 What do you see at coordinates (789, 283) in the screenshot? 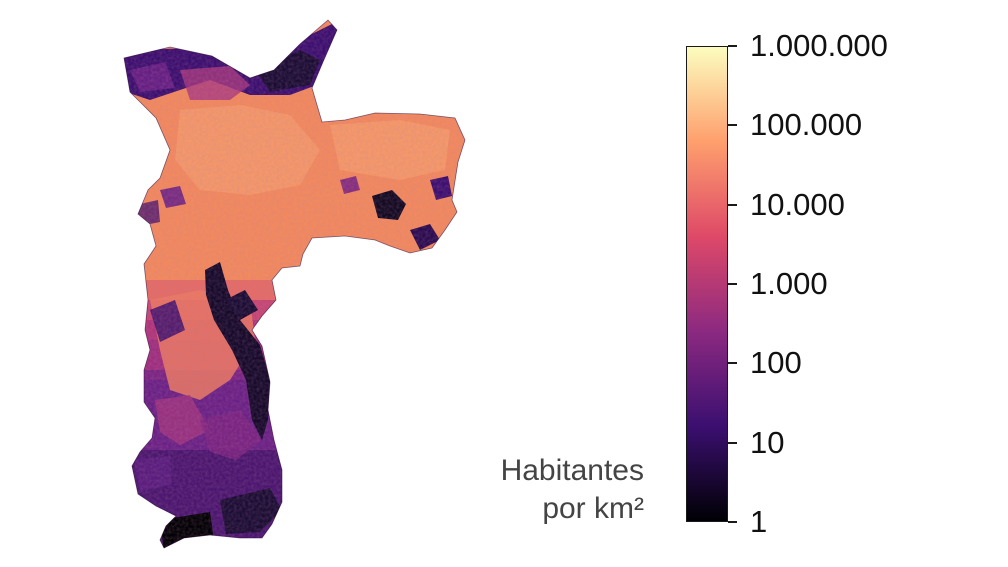
I see `colorbar-tick-label: 1.000` at bounding box center [789, 283].